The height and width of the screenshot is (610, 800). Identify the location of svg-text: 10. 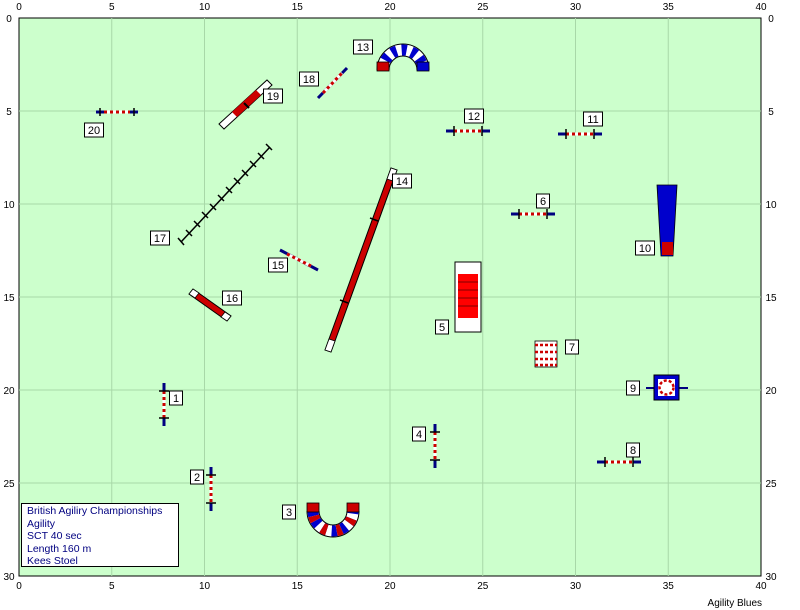
(645, 249).